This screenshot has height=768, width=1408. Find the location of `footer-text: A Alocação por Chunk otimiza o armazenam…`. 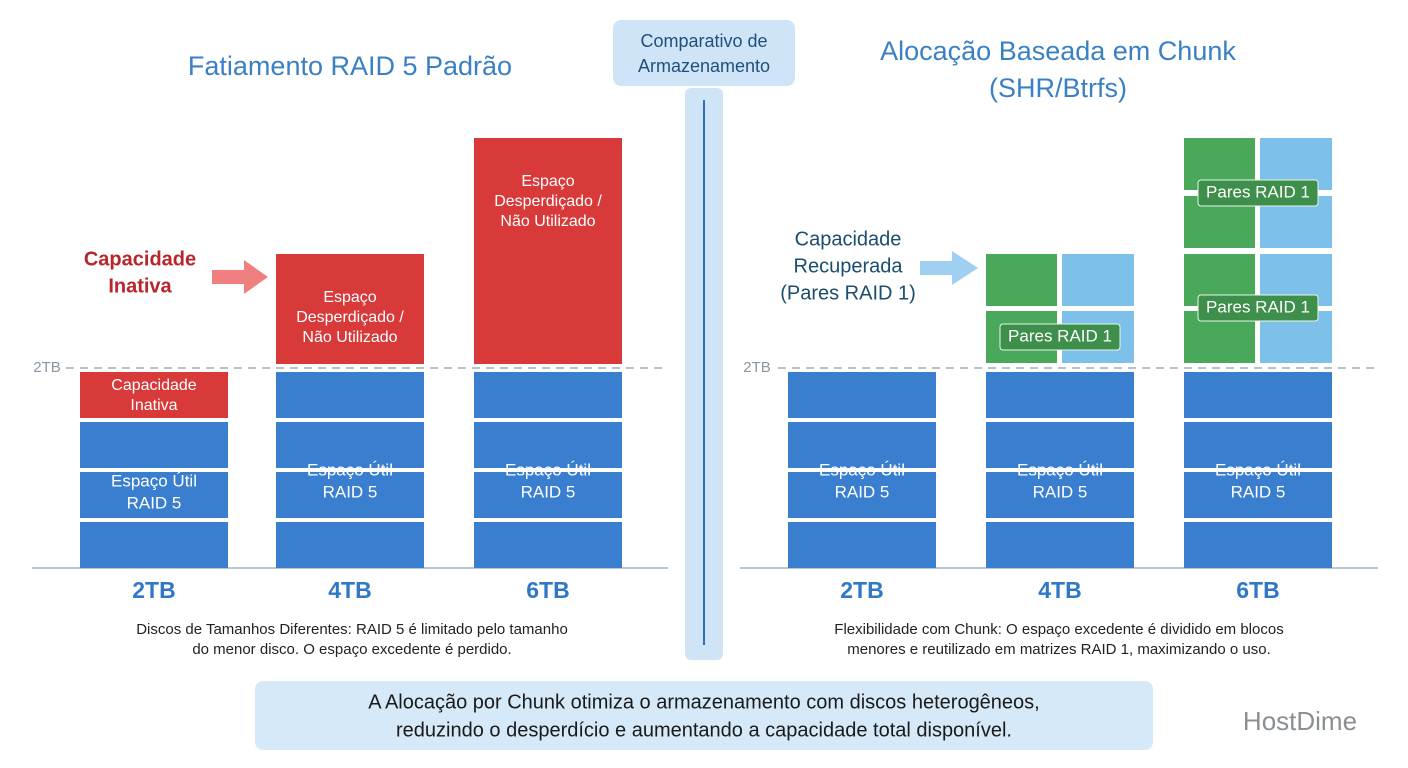

footer-text: A Alocação por Chunk otimiza o armazenam… is located at coordinates (703, 702).